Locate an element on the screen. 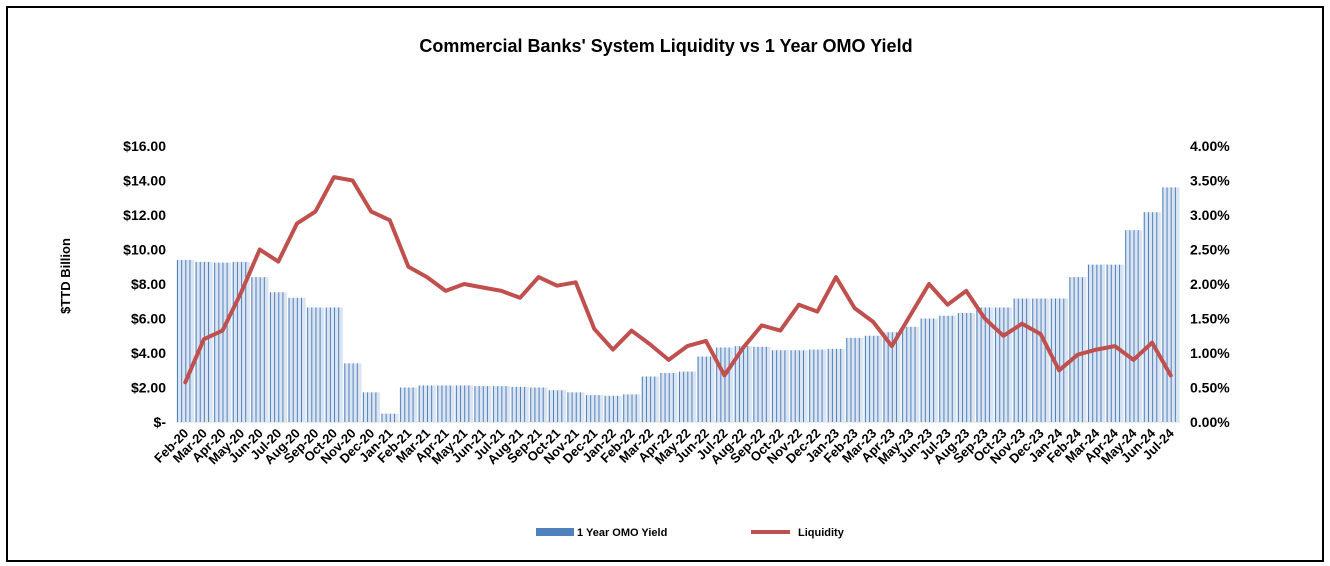 The height and width of the screenshot is (566, 1330). legend-label-liquidity: Liquidity is located at coordinates (821, 533).